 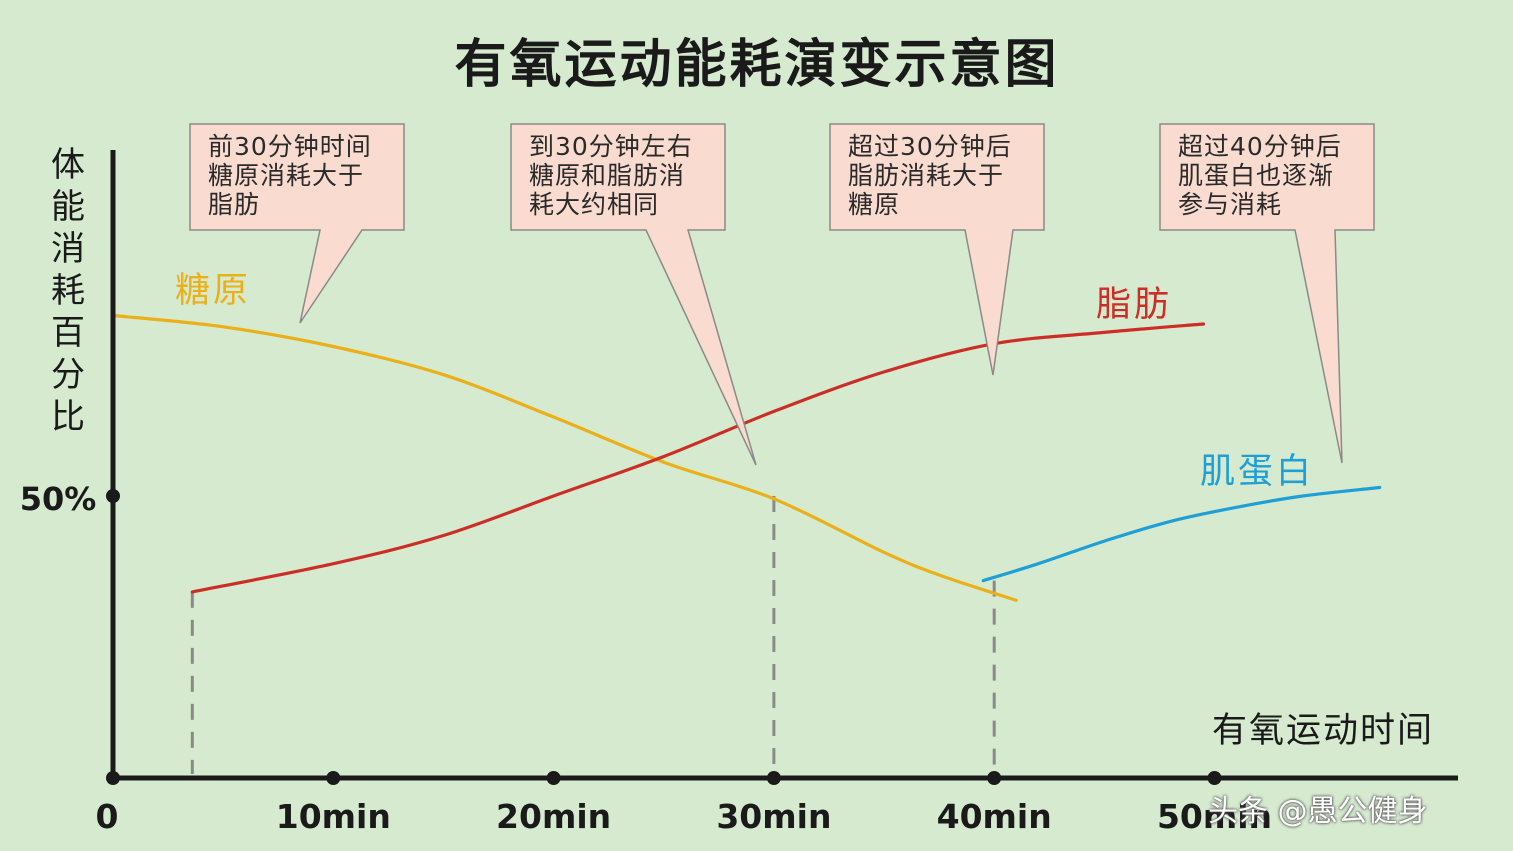 I want to click on callout-text-3: 超过40分钟后 肌蛋白也逐渐 参与消耗, so click(x=1260, y=175).